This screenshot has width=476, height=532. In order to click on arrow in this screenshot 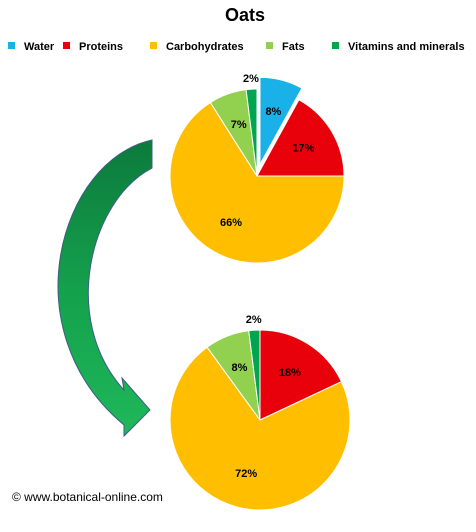, I will do `click(105, 288)`.